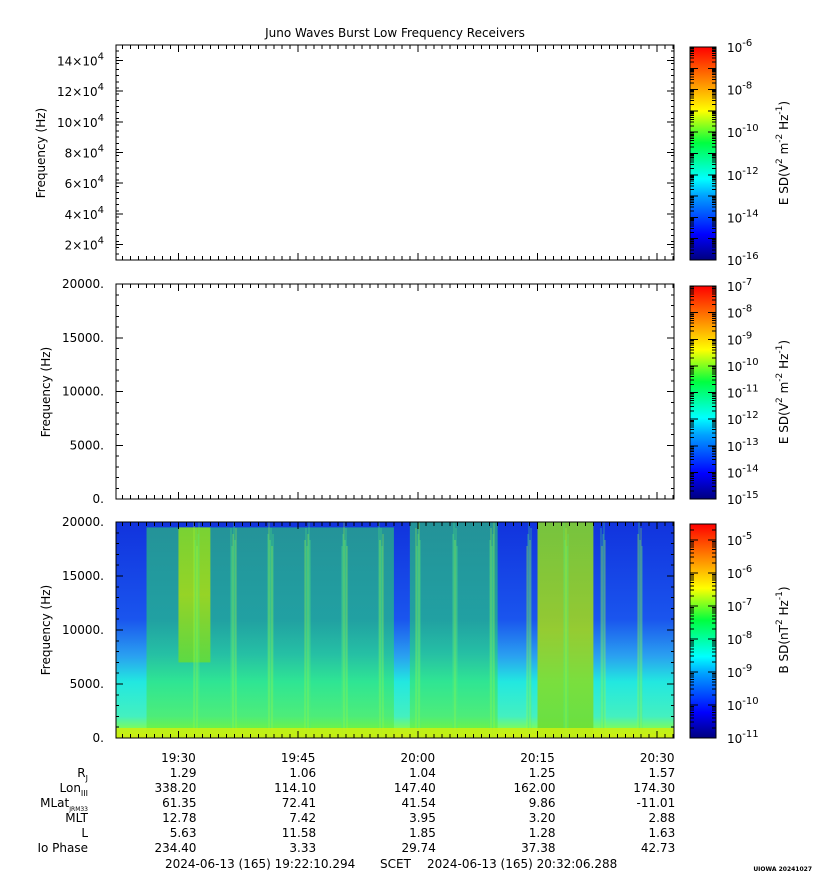 This screenshot has height=884, width=815. Describe the element at coordinates (260, 864) in the screenshot. I see `footer-start-time: 2024-06-13 (165) 19:22:10.294` at that location.